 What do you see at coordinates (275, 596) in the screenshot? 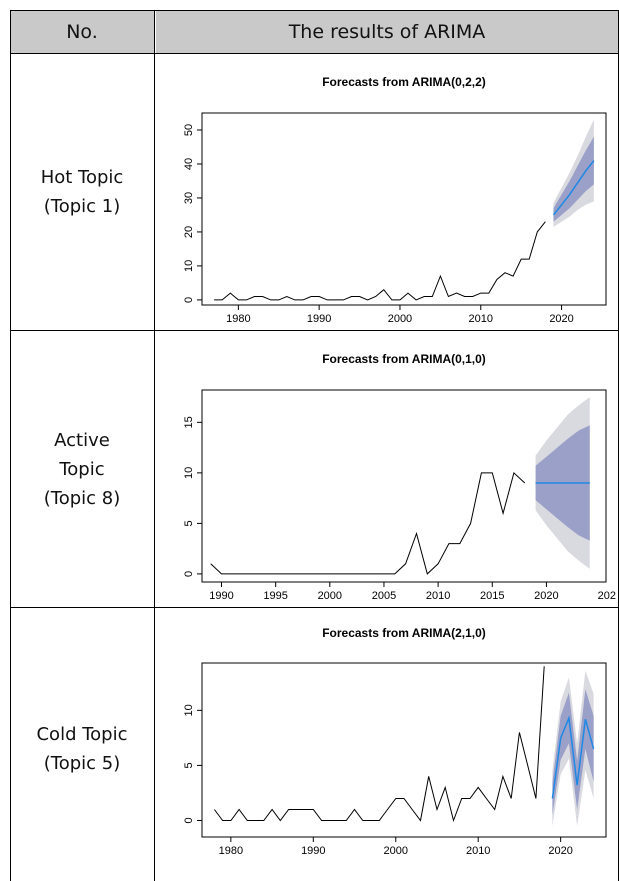
I see `x-tick-label: 1995` at bounding box center [275, 596].